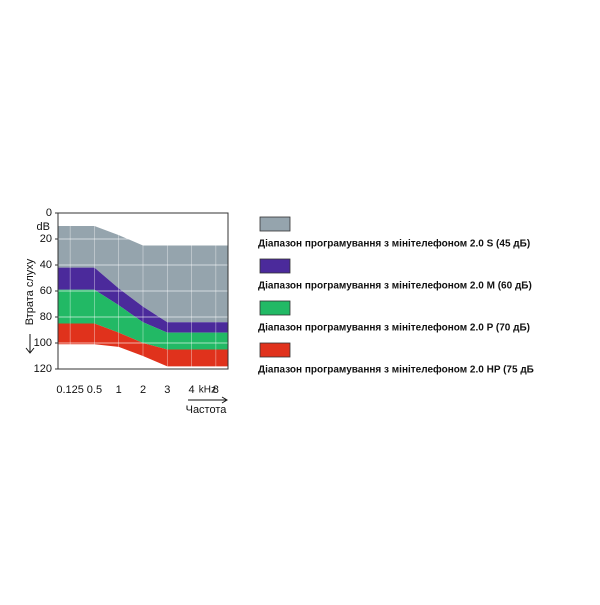 Image resolution: width=600 pixels, height=605 pixels. I want to click on x-tick-label: 0.5, so click(94, 390).